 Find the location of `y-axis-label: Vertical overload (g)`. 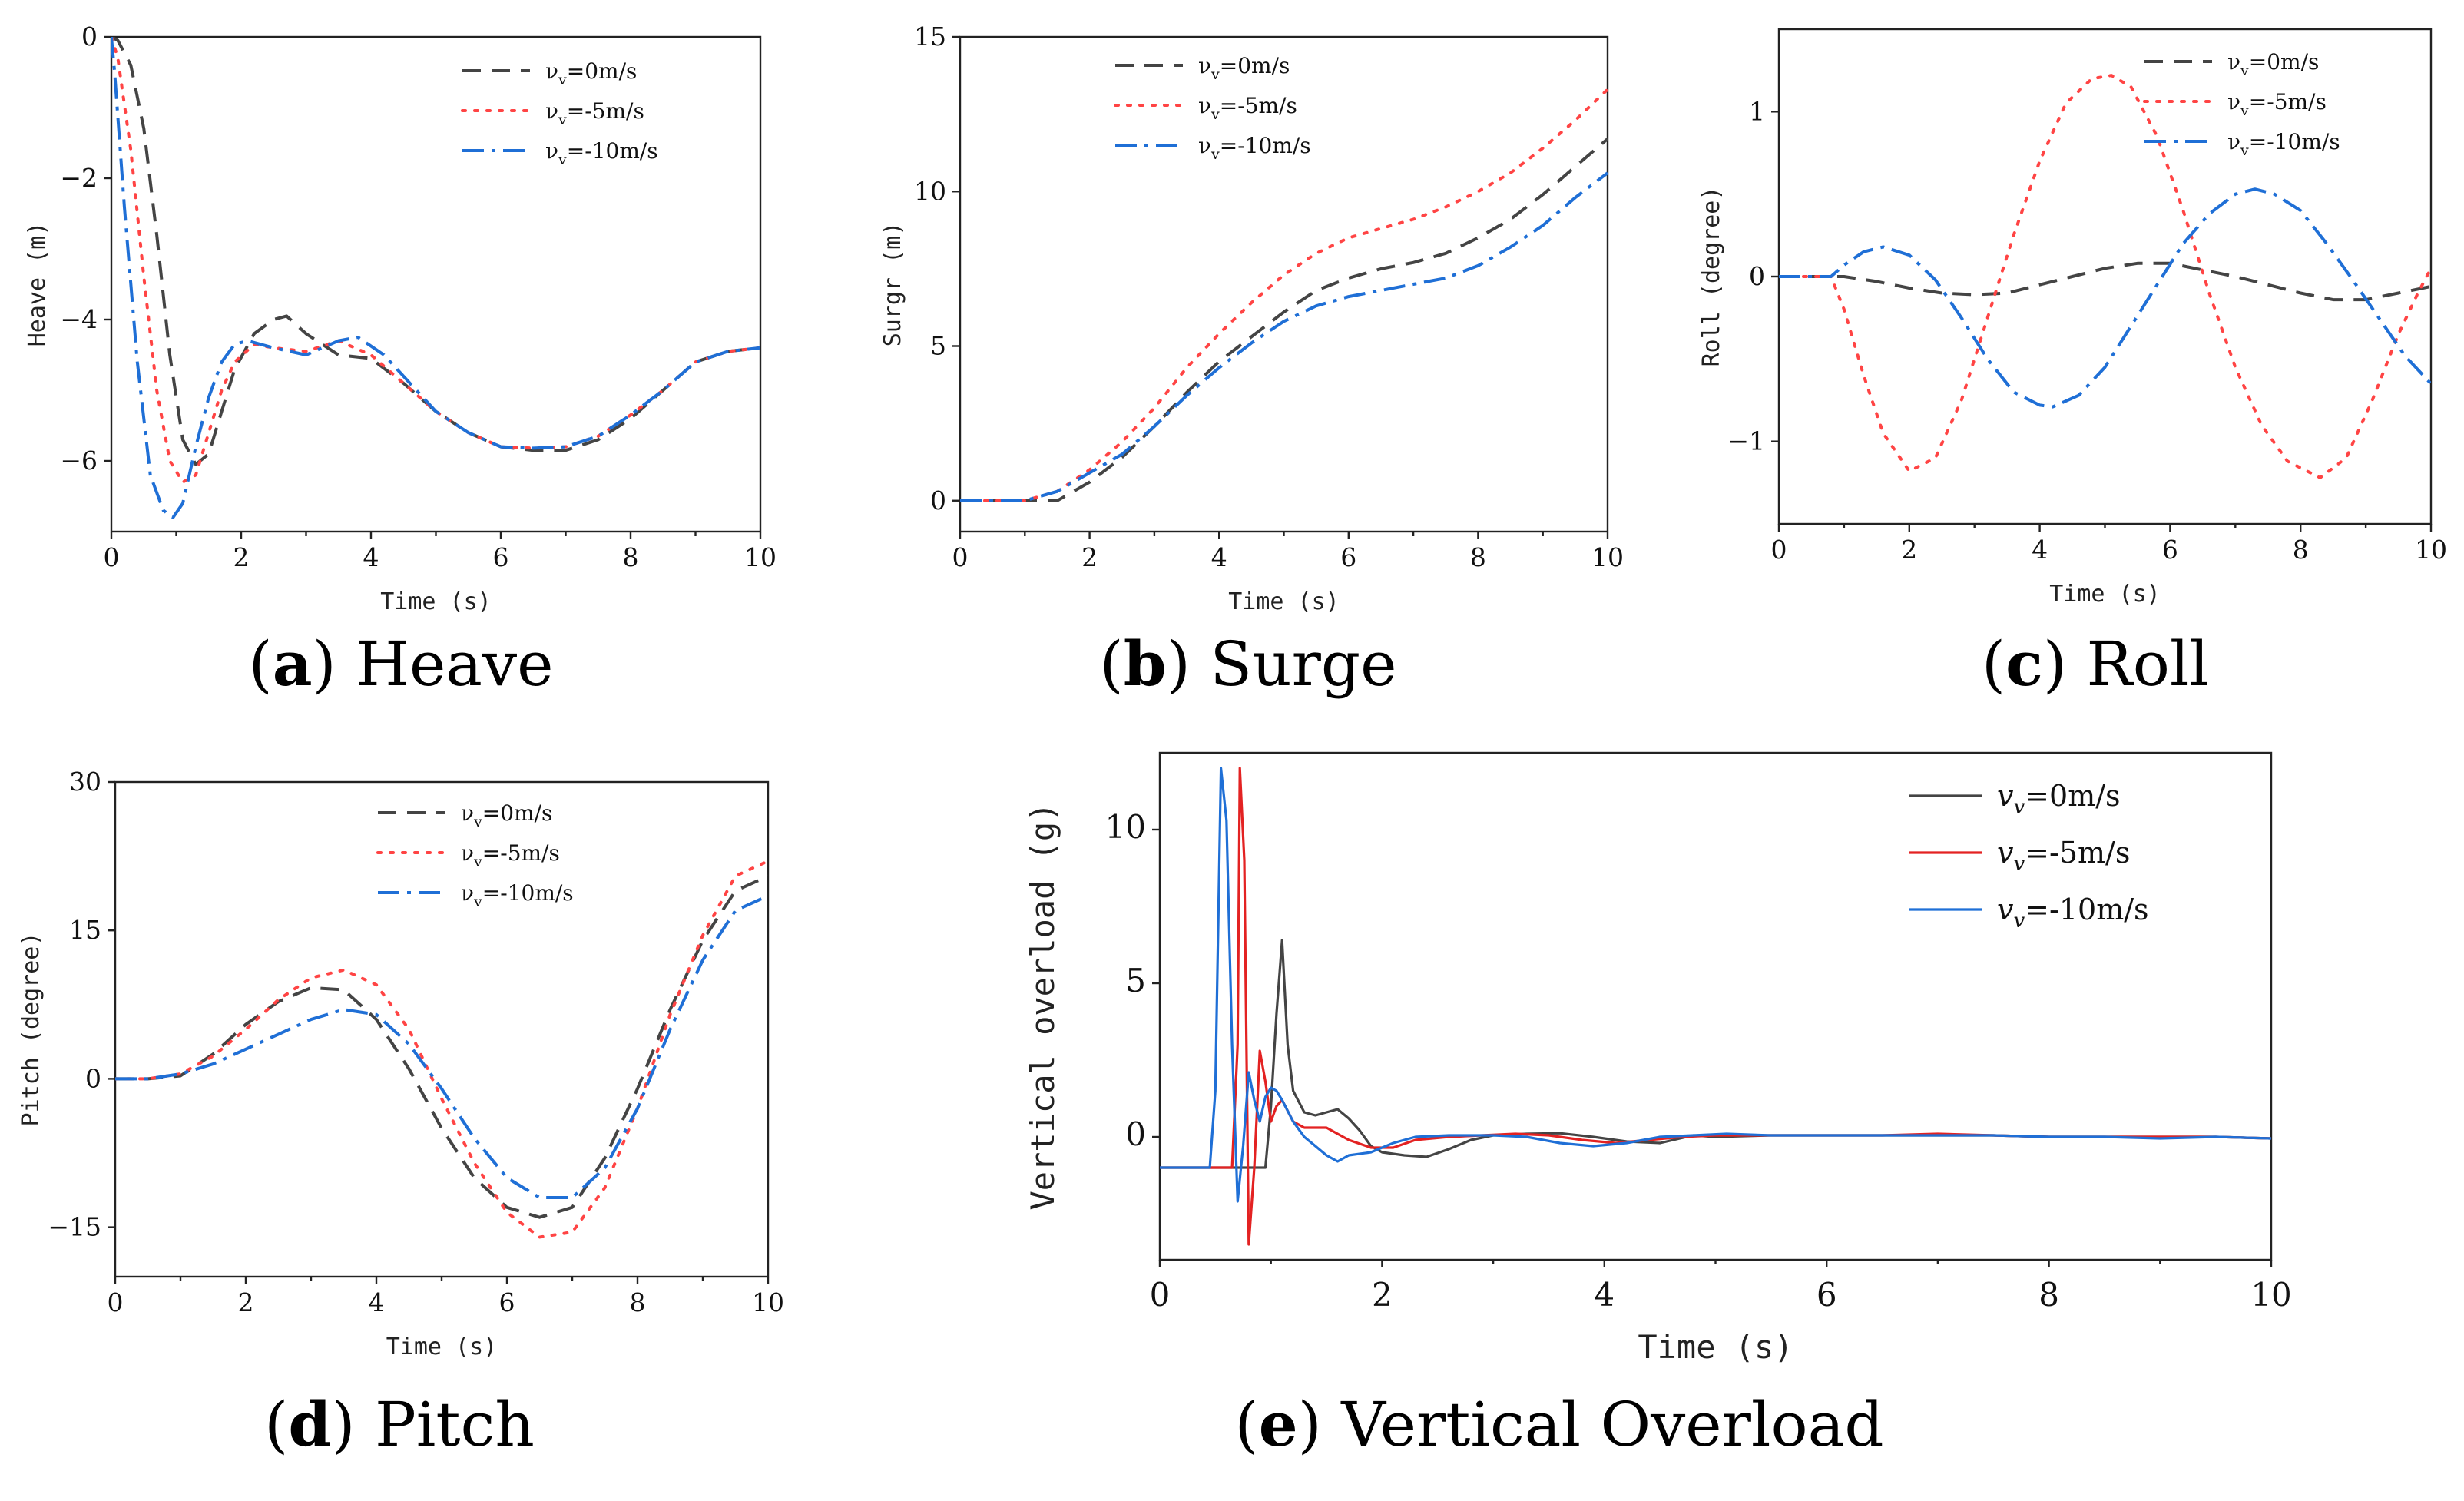

y-axis-label: Vertical overload (g) is located at coordinates (1042, 1006).